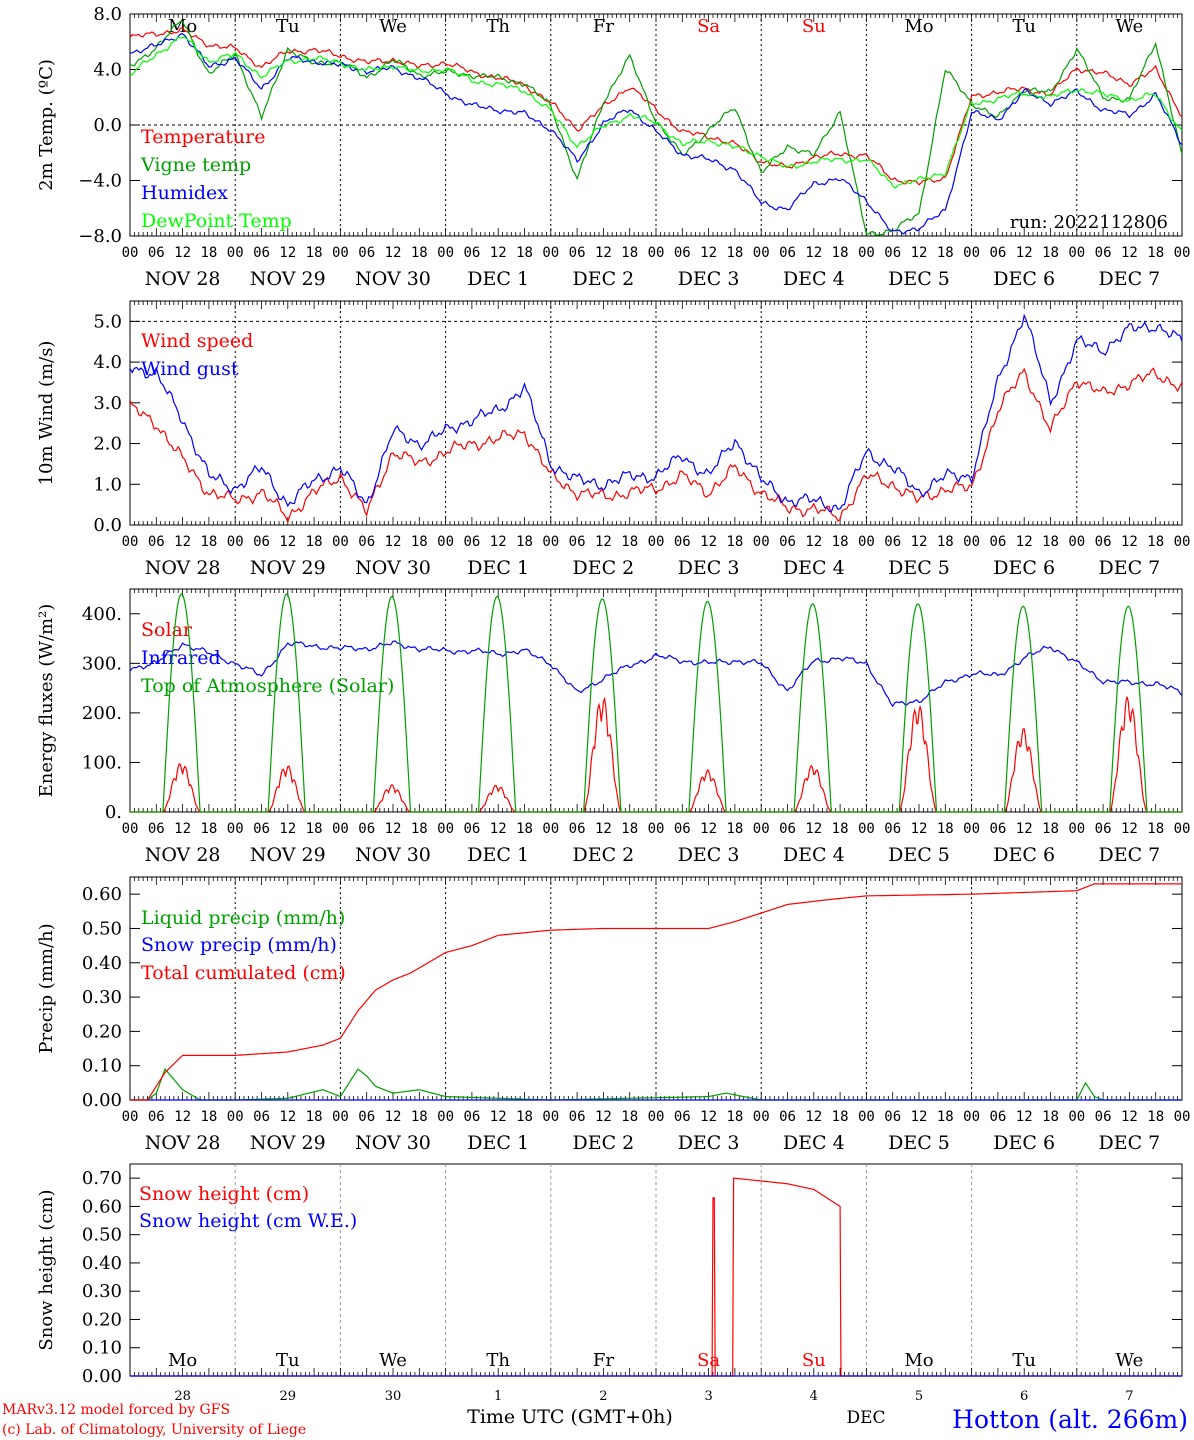 The width and height of the screenshot is (1194, 1440). I want to click on y-axis-label: Precip (mm/h), so click(46, 988).